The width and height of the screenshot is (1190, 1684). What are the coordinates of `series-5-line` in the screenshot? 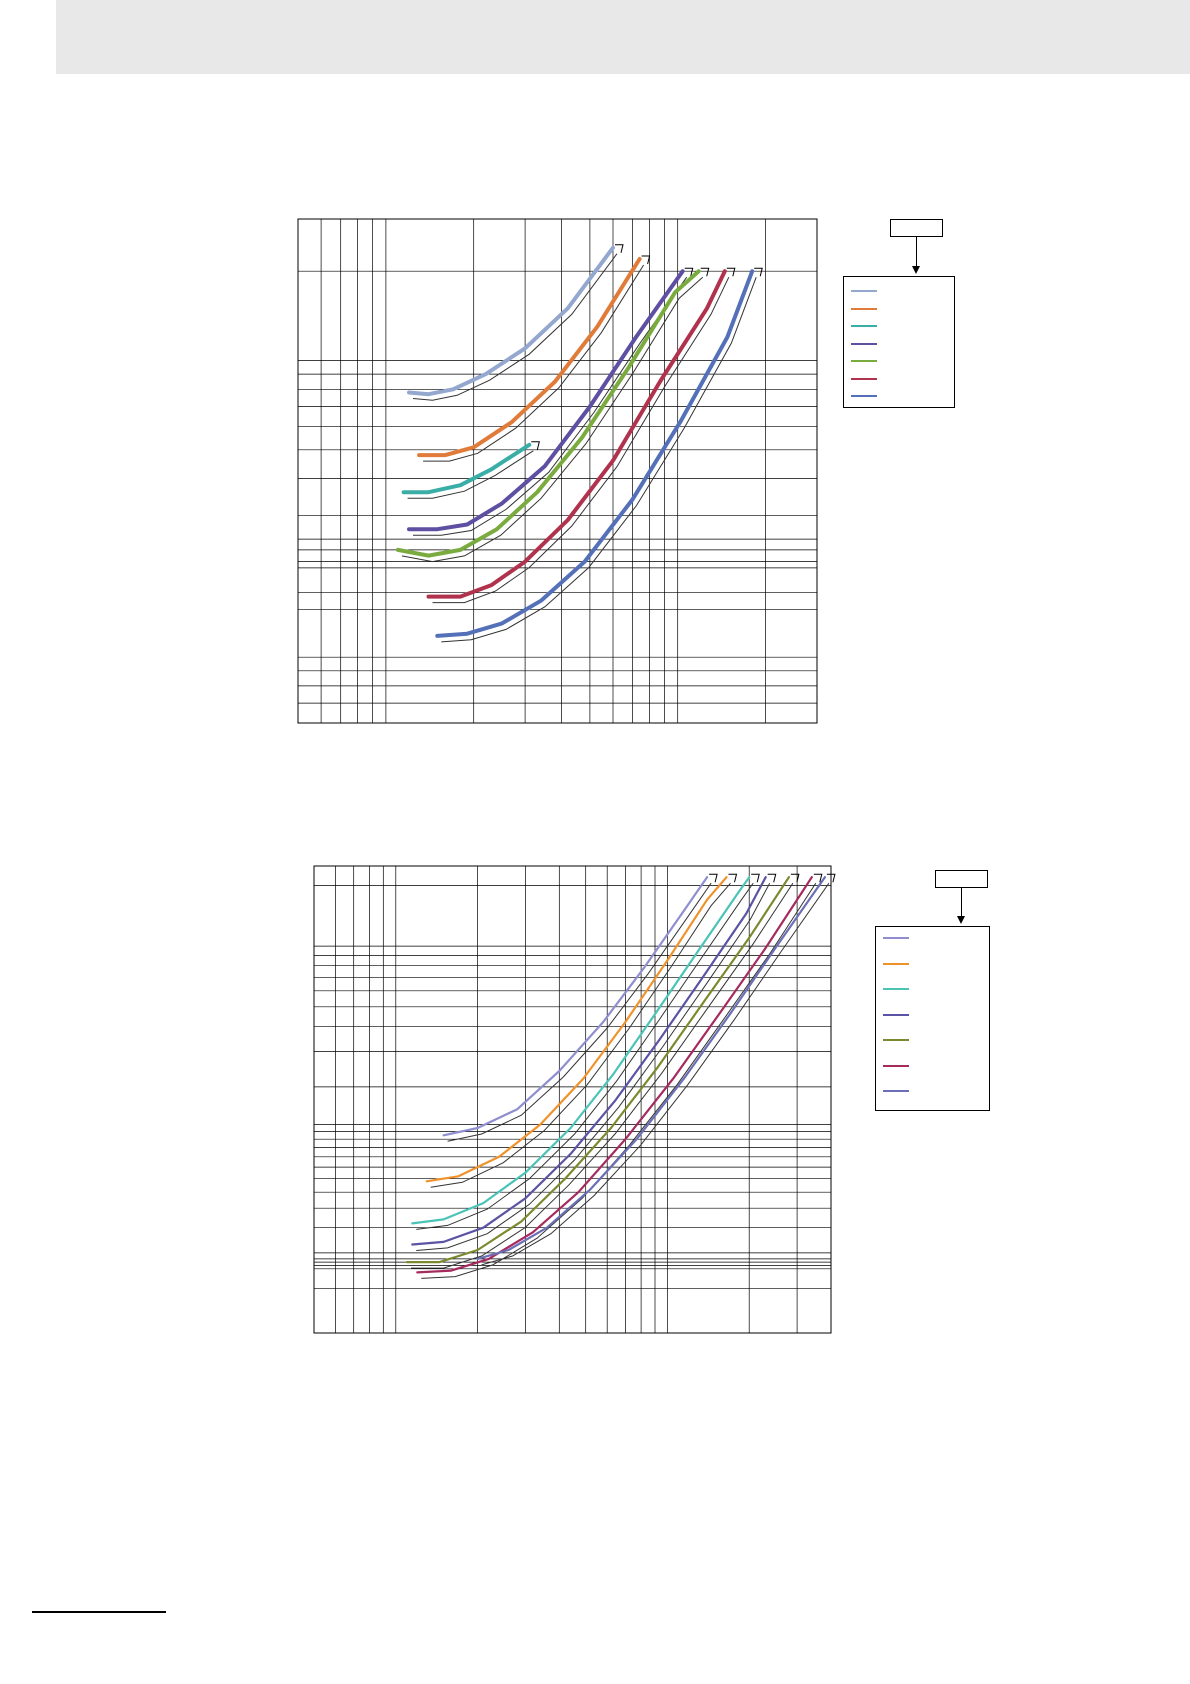 It's located at (597, 1070).